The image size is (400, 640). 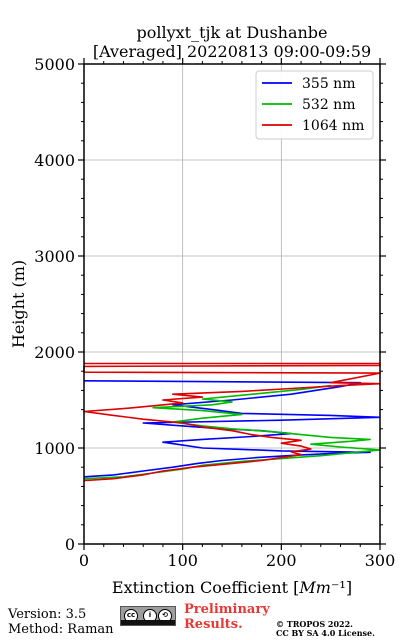 I want to click on preliminary-line1: Preliminary, so click(x=227, y=609).